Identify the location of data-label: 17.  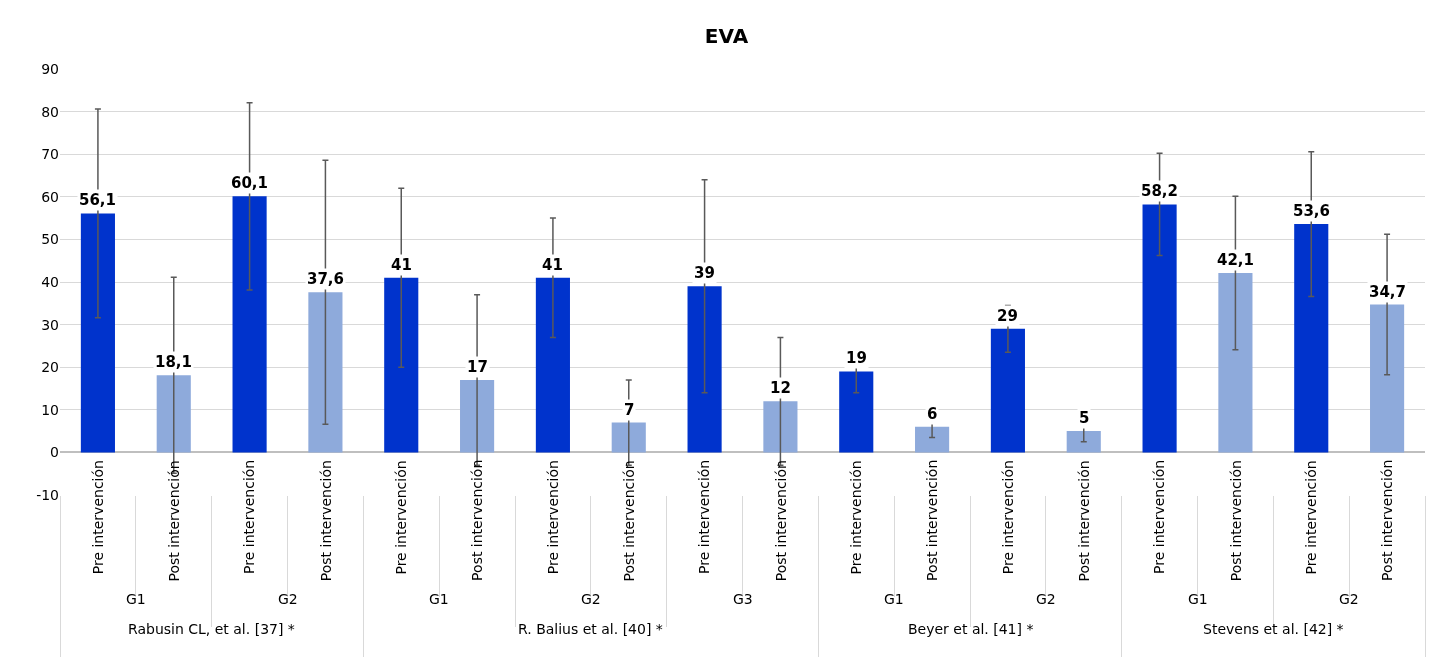
(477, 367).